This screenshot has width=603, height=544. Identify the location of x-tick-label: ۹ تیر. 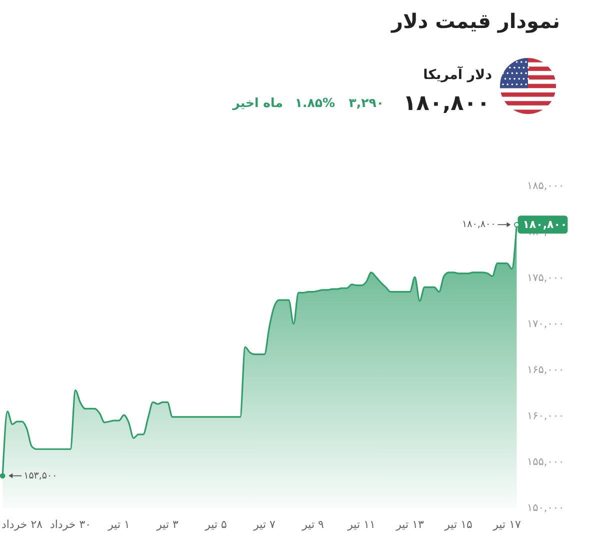
(312, 524).